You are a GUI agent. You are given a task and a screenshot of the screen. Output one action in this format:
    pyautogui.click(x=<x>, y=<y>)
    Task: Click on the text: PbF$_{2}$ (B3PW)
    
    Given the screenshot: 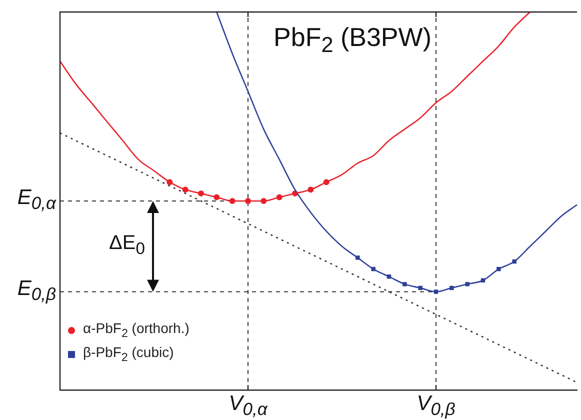 What is the action you would take?
    pyautogui.click(x=352, y=40)
    